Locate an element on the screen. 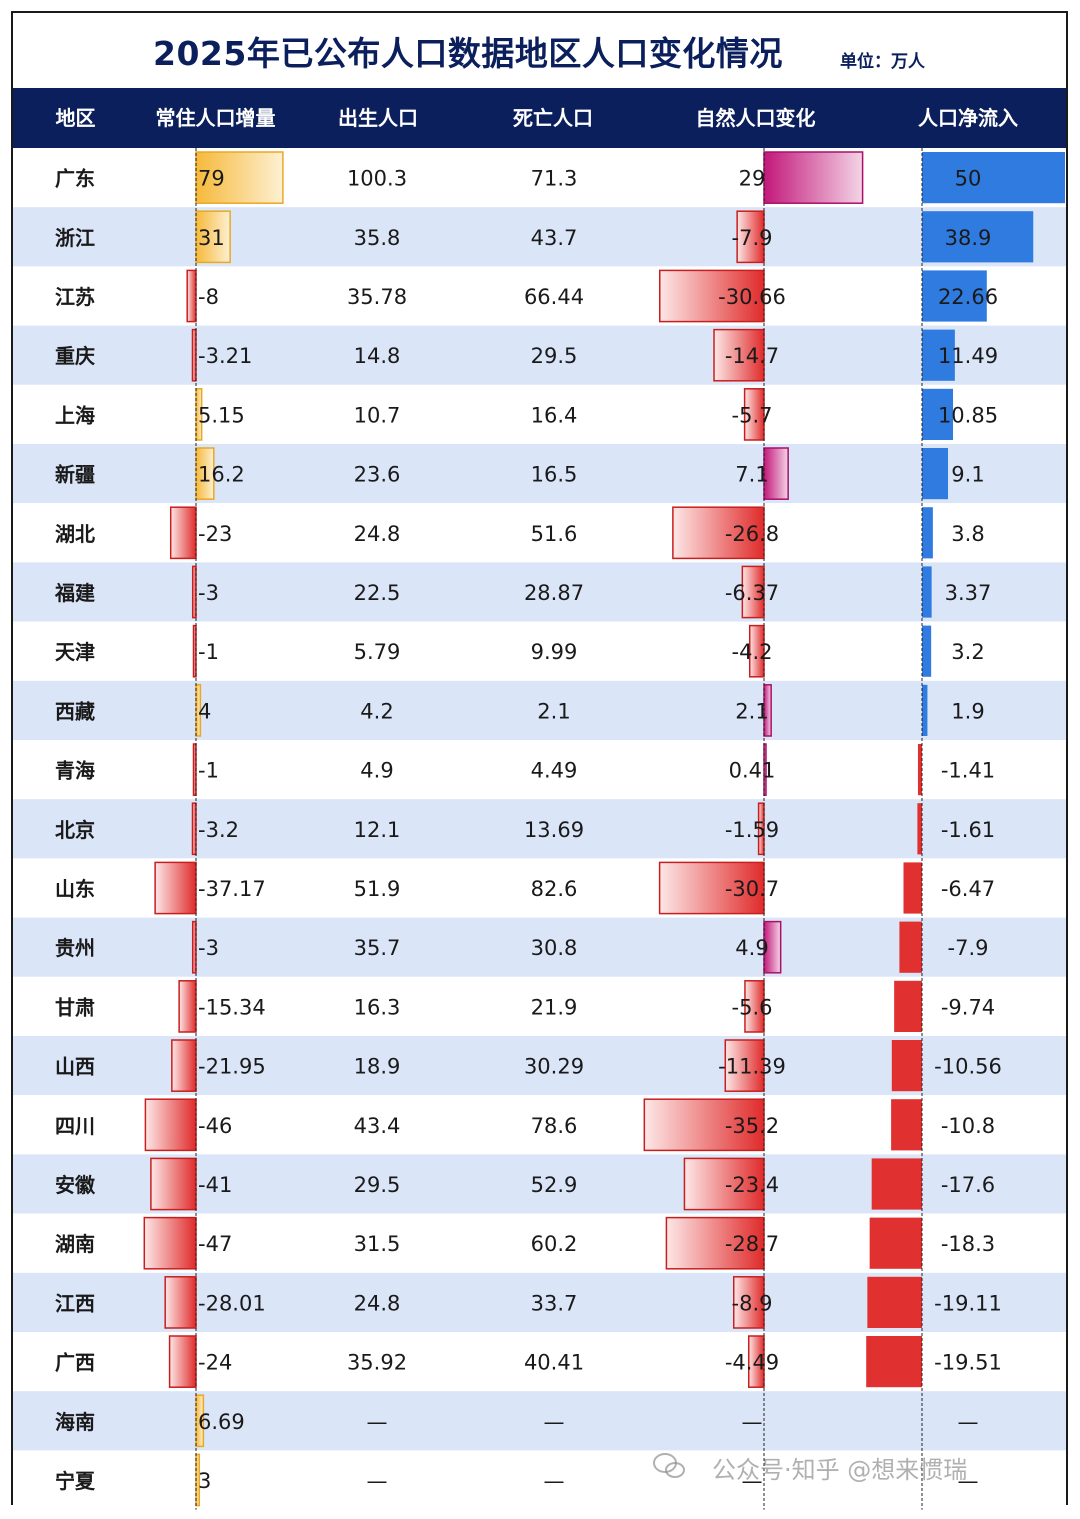 The width and height of the screenshot is (1080, 1519). natural-value: 29 is located at coordinates (752, 179).